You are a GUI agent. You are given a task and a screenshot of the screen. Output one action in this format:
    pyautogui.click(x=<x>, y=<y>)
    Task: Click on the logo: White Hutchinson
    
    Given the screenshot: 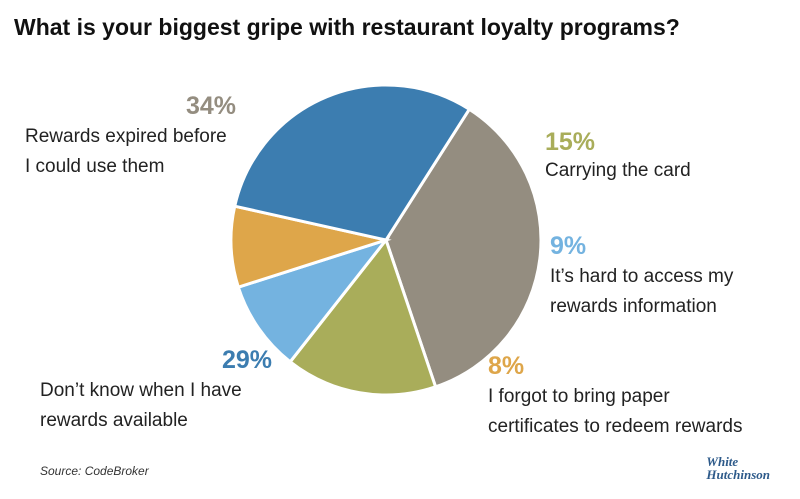 What is the action you would take?
    pyautogui.click(x=738, y=468)
    